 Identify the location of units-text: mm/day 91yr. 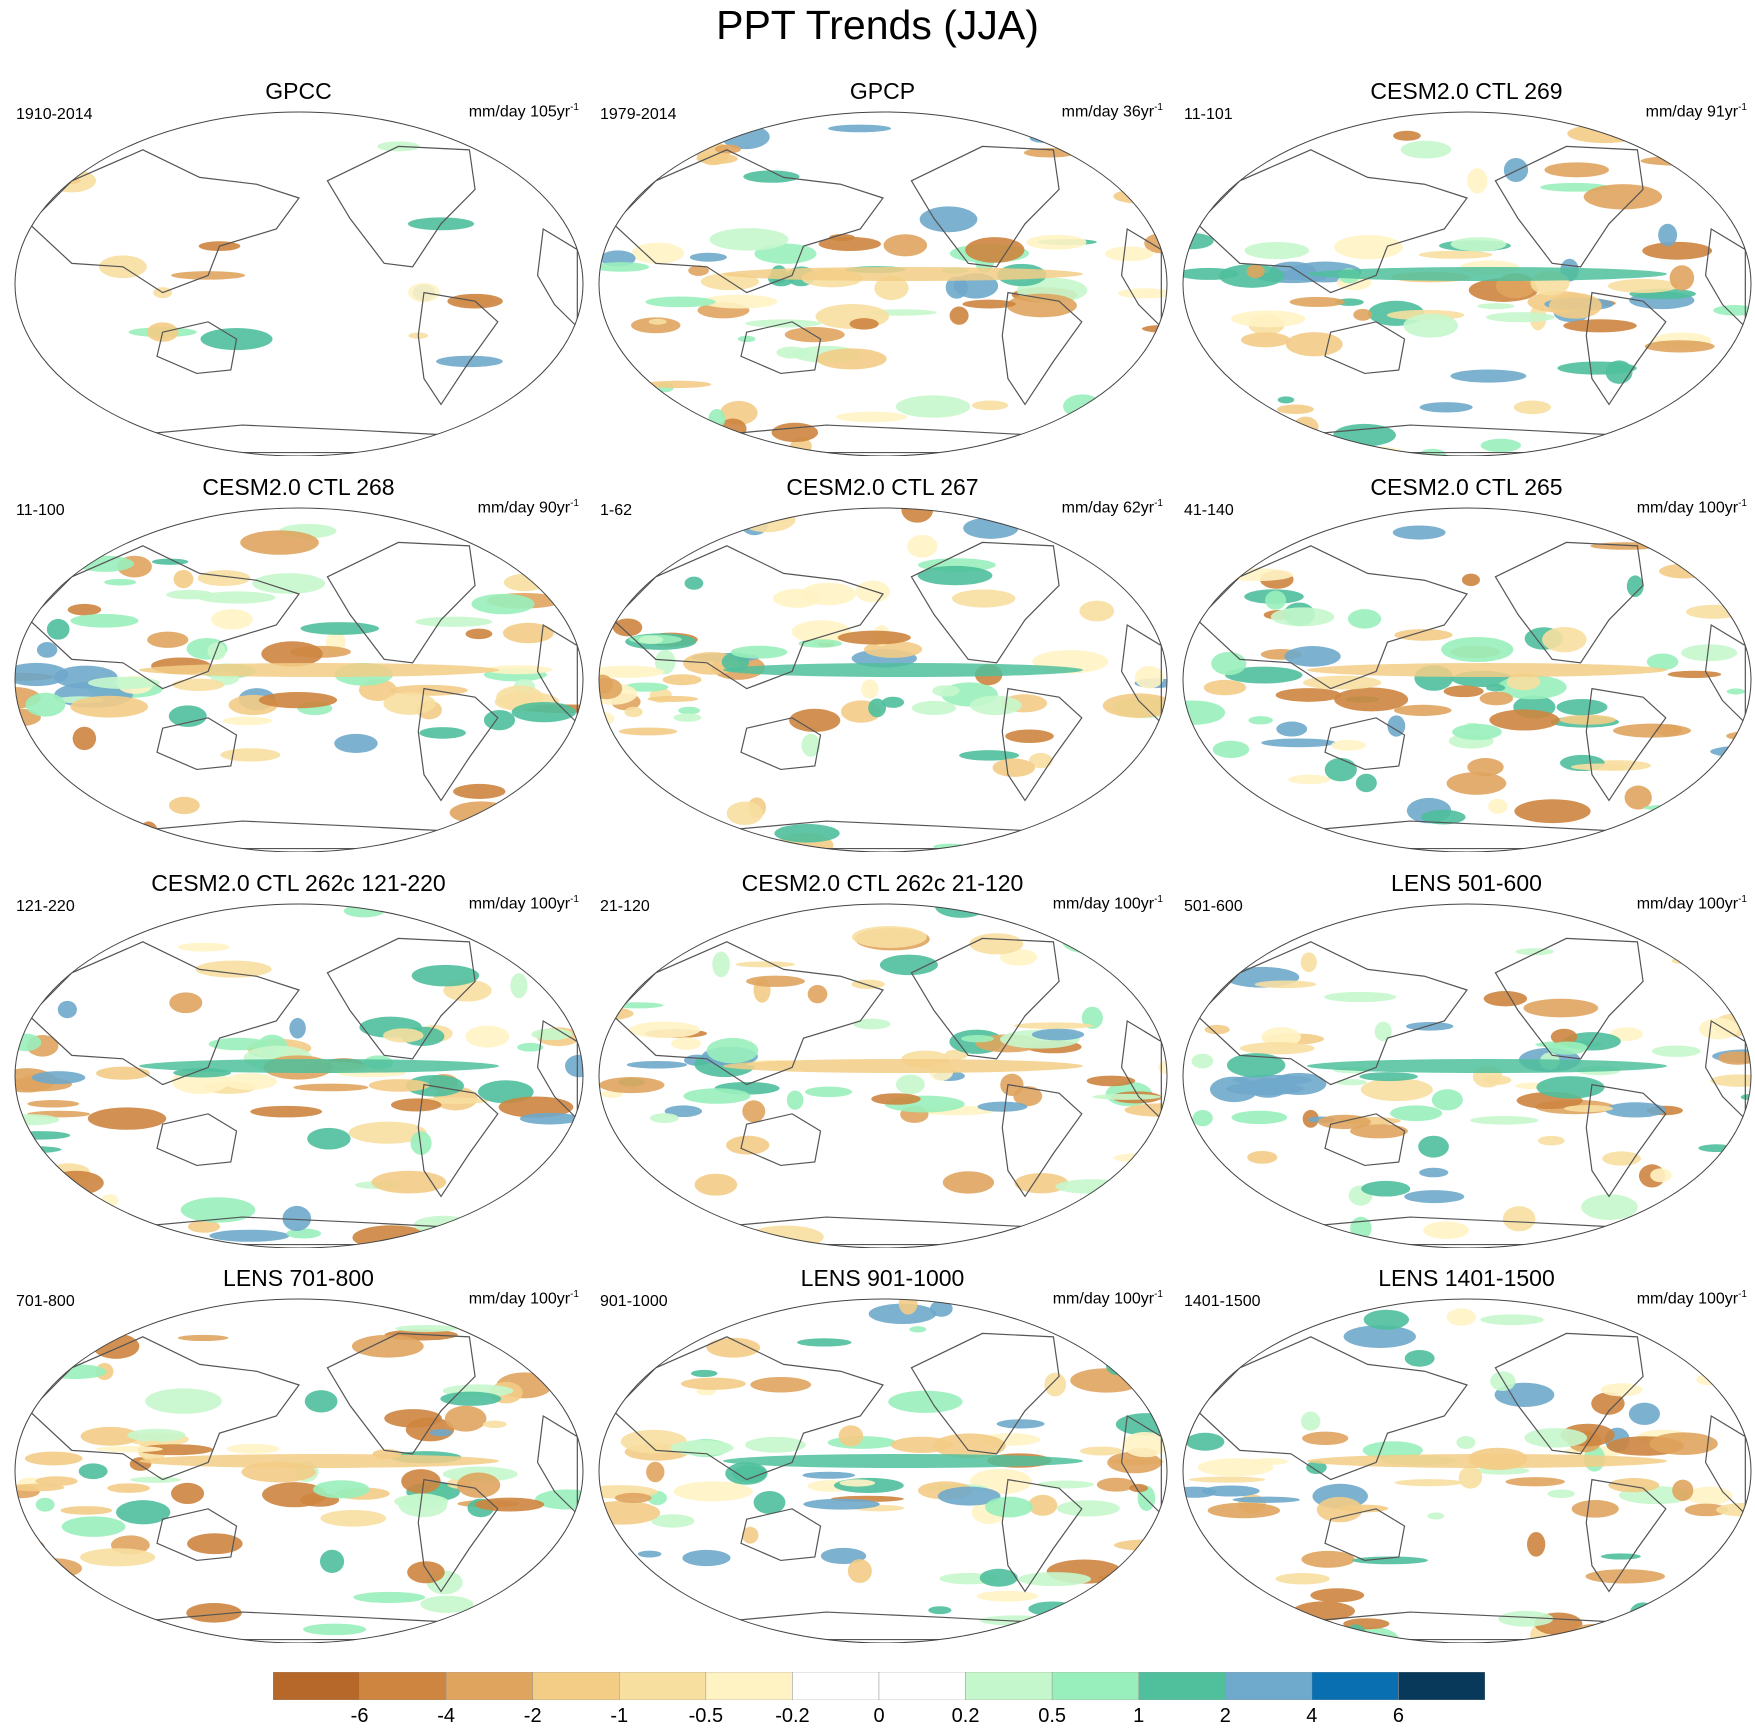
(1692, 112).